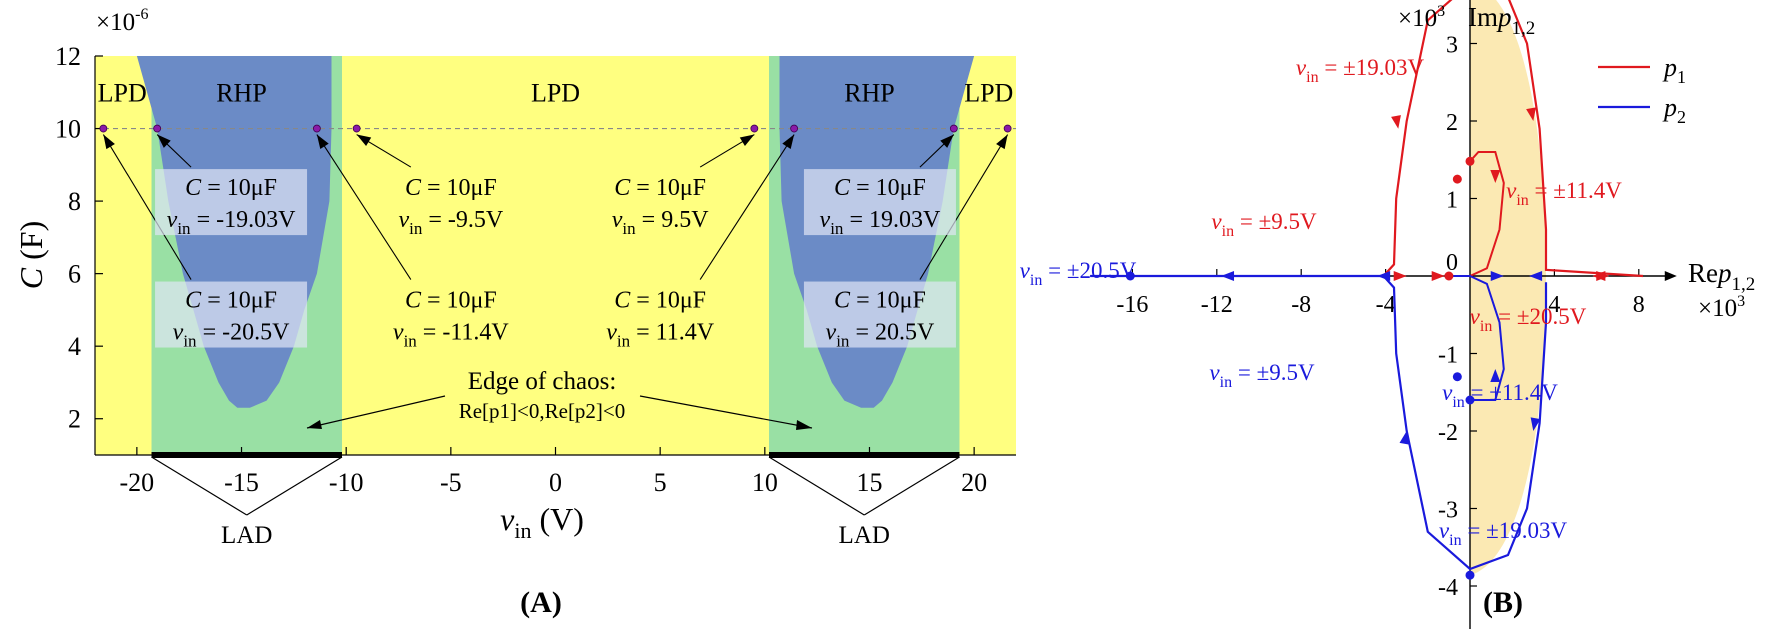 The image size is (1772, 629). I want to click on annotation-vin-label: vin = 19.03V, so click(880, 222).